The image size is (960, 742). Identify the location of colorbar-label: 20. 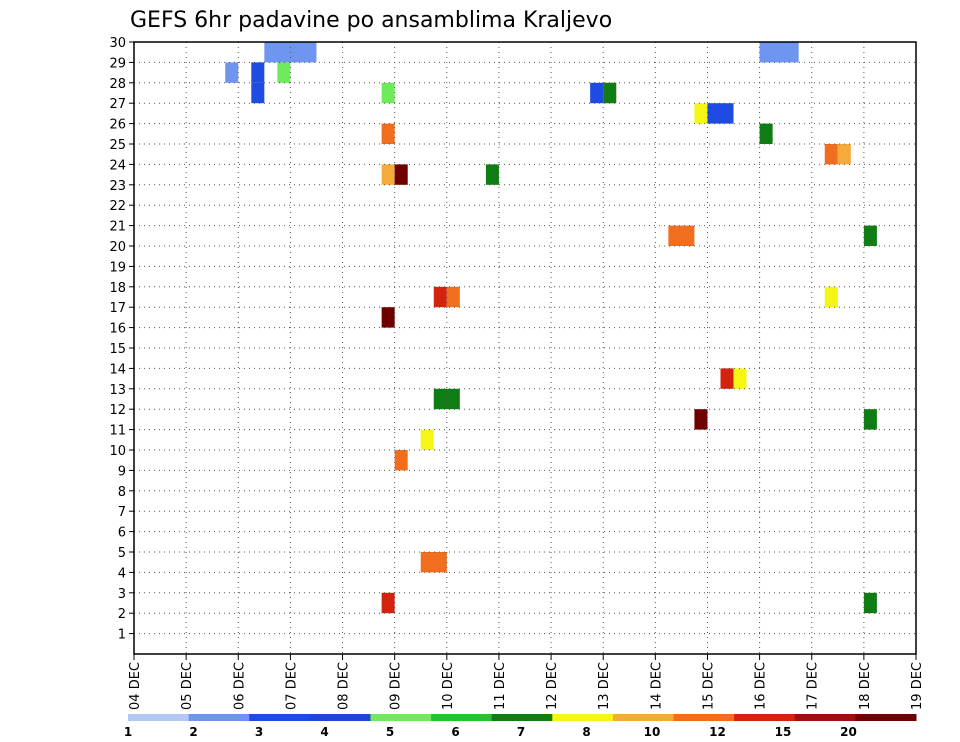
(848, 732).